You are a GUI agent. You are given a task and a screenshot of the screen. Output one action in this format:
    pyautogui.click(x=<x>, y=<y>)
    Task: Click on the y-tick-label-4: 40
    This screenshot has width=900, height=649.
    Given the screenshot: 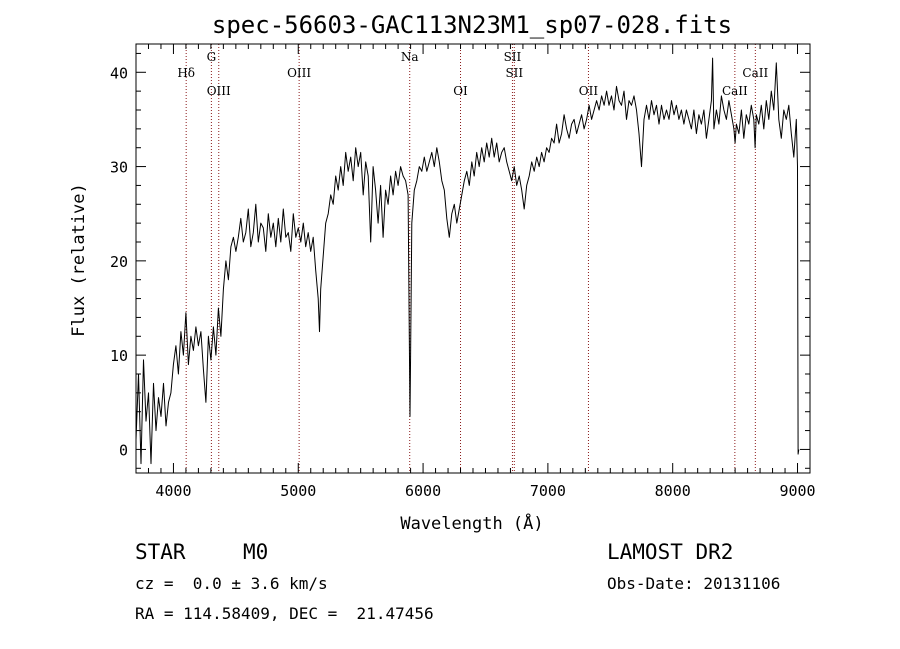 What is the action you would take?
    pyautogui.click(x=119, y=73)
    